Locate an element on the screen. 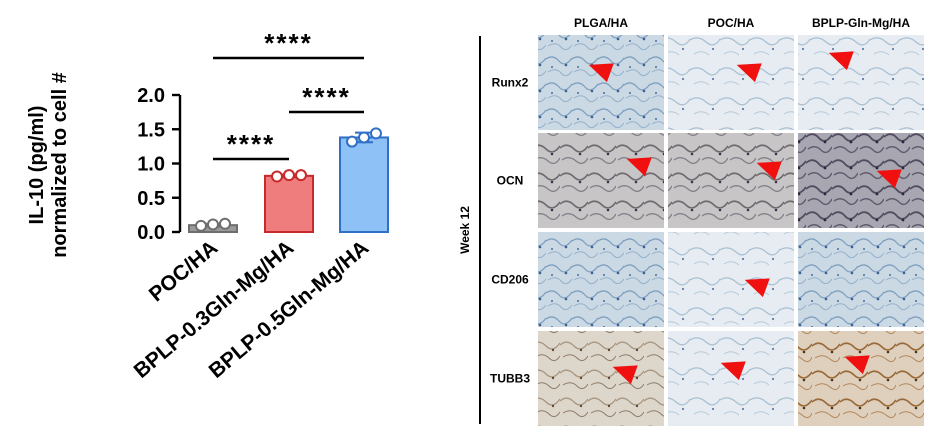 The height and width of the screenshot is (433, 925). y-tick-label: 1.5 is located at coordinates (151, 130).